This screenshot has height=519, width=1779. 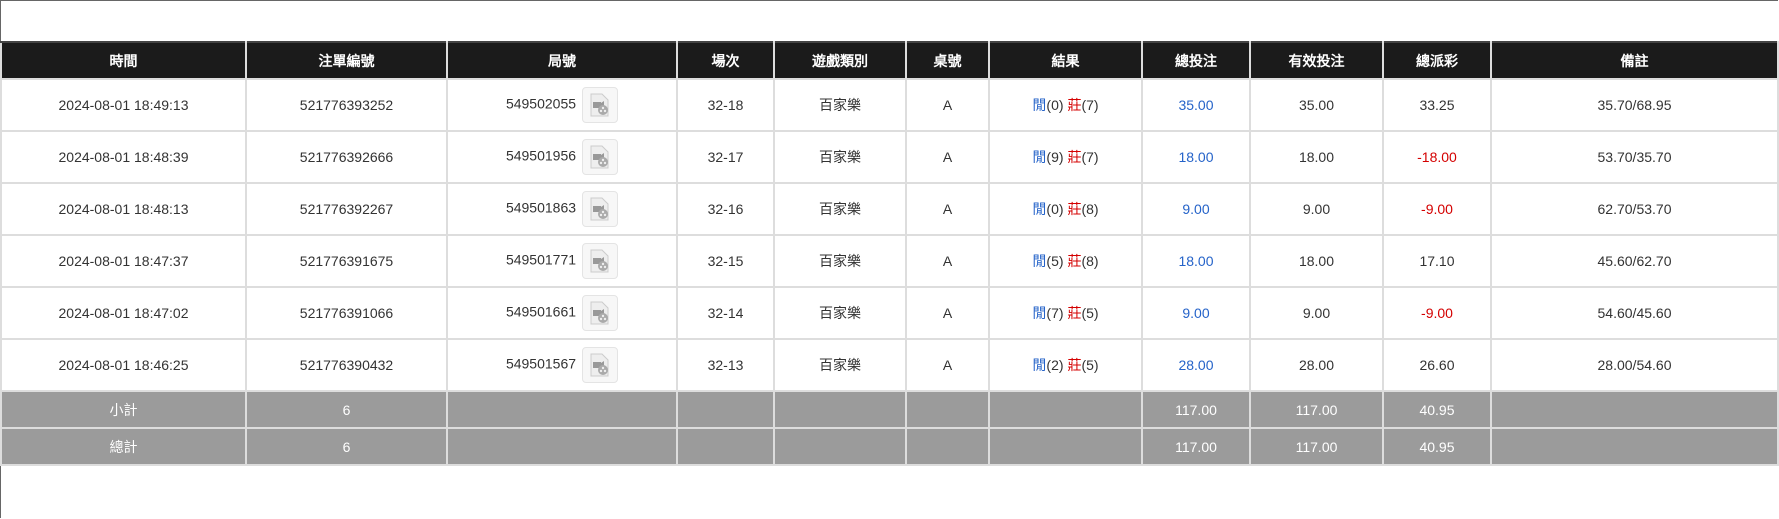 I want to click on time-cell: 2024-08-01 18:49:13, so click(x=123, y=105).